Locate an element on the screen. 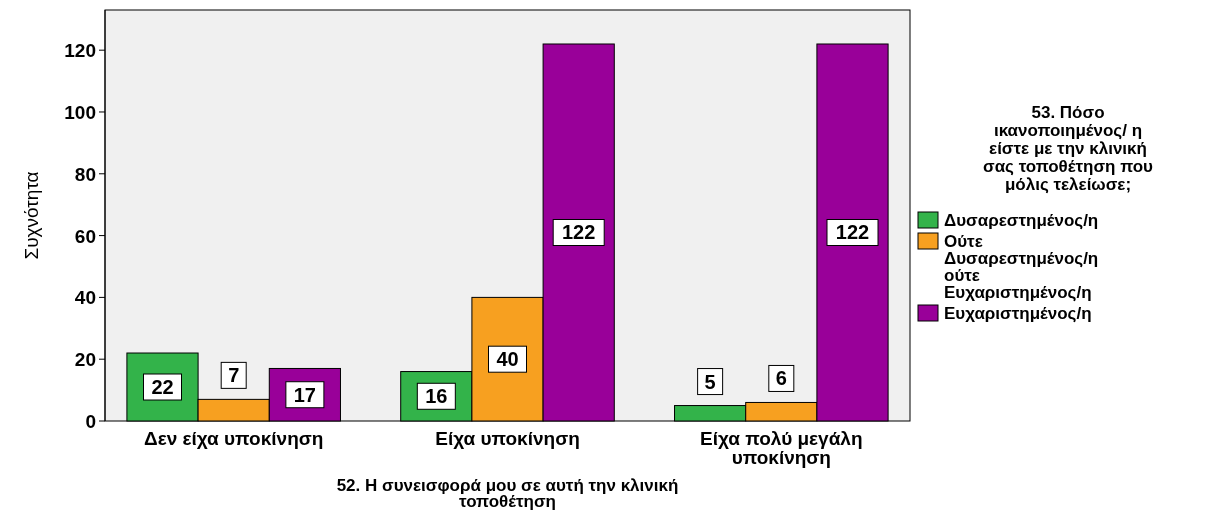 This screenshot has height=510, width=1219. legend-label: Ούτε Δυσαρεστημένος/η ούτε Ευχαριστημένος/η is located at coordinates (1021, 267).